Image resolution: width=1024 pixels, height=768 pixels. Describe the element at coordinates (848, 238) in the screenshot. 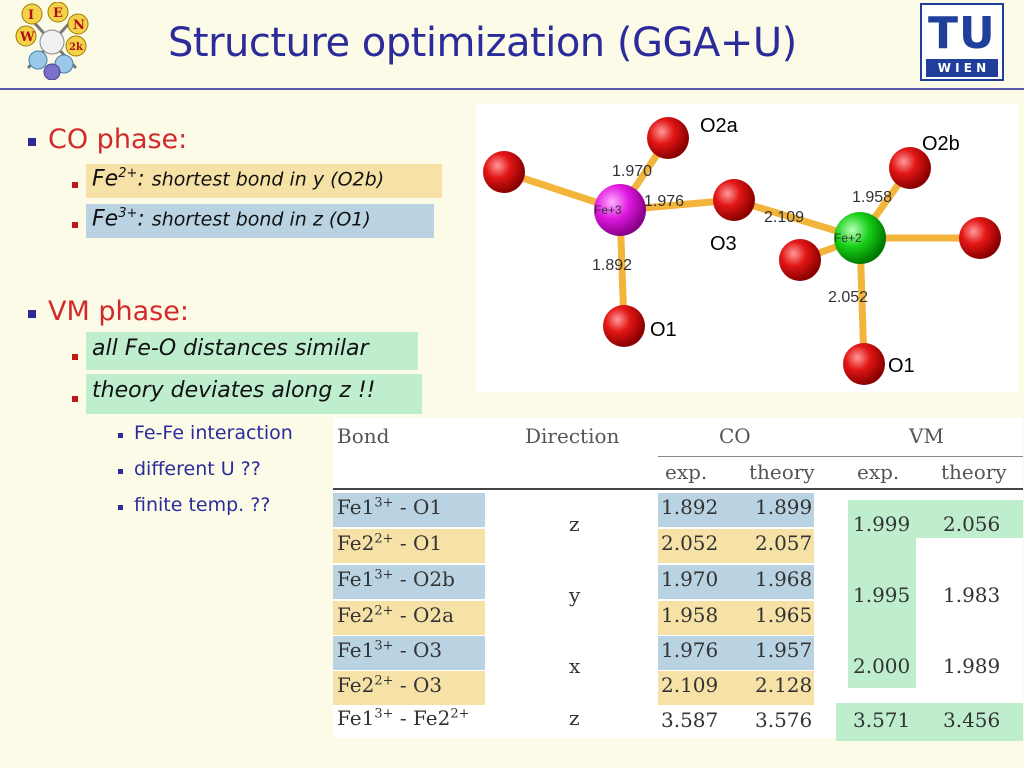

I see `fe2-label: Fe+2` at that location.